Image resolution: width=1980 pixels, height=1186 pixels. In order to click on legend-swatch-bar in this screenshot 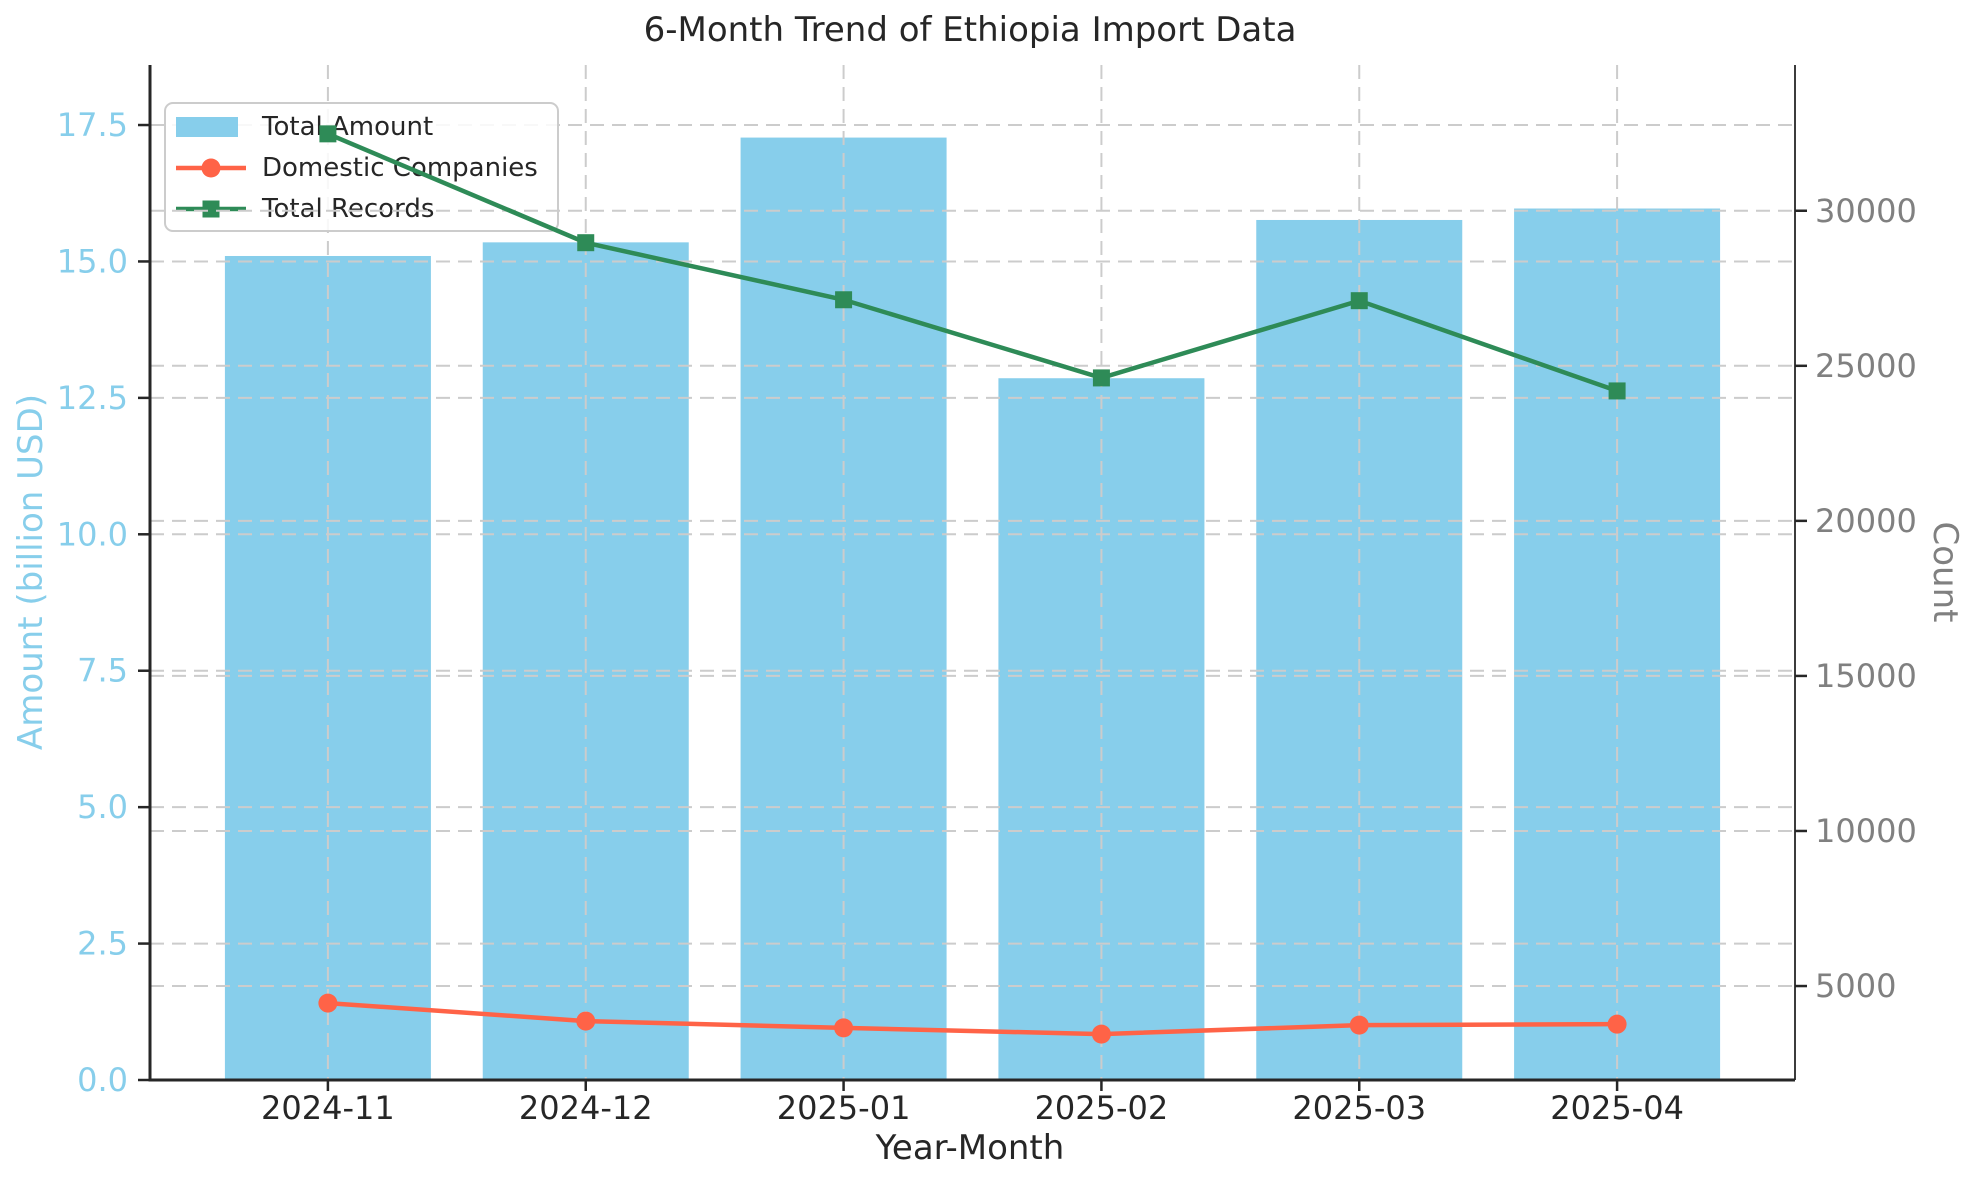, I will do `click(207, 127)`.